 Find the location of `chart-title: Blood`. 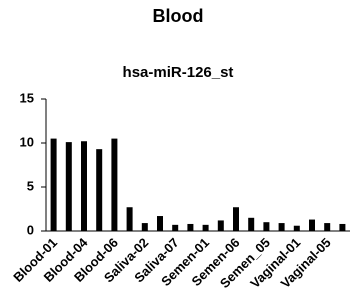

chart-title: Blood is located at coordinates (178, 16).